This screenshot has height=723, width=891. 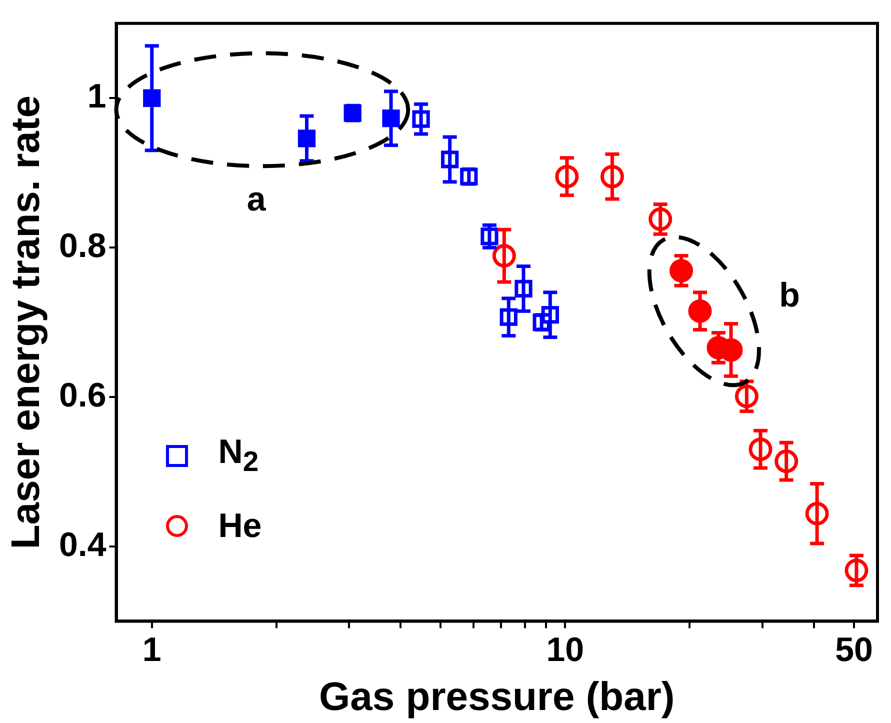 What do you see at coordinates (26, 323) in the screenshot?
I see `y-axis-title: Laser energy trans. rate` at bounding box center [26, 323].